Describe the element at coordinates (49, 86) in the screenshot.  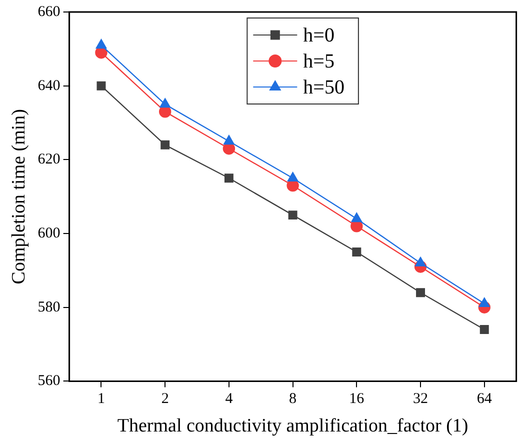
I see `y-tick-label: 640` at that location.